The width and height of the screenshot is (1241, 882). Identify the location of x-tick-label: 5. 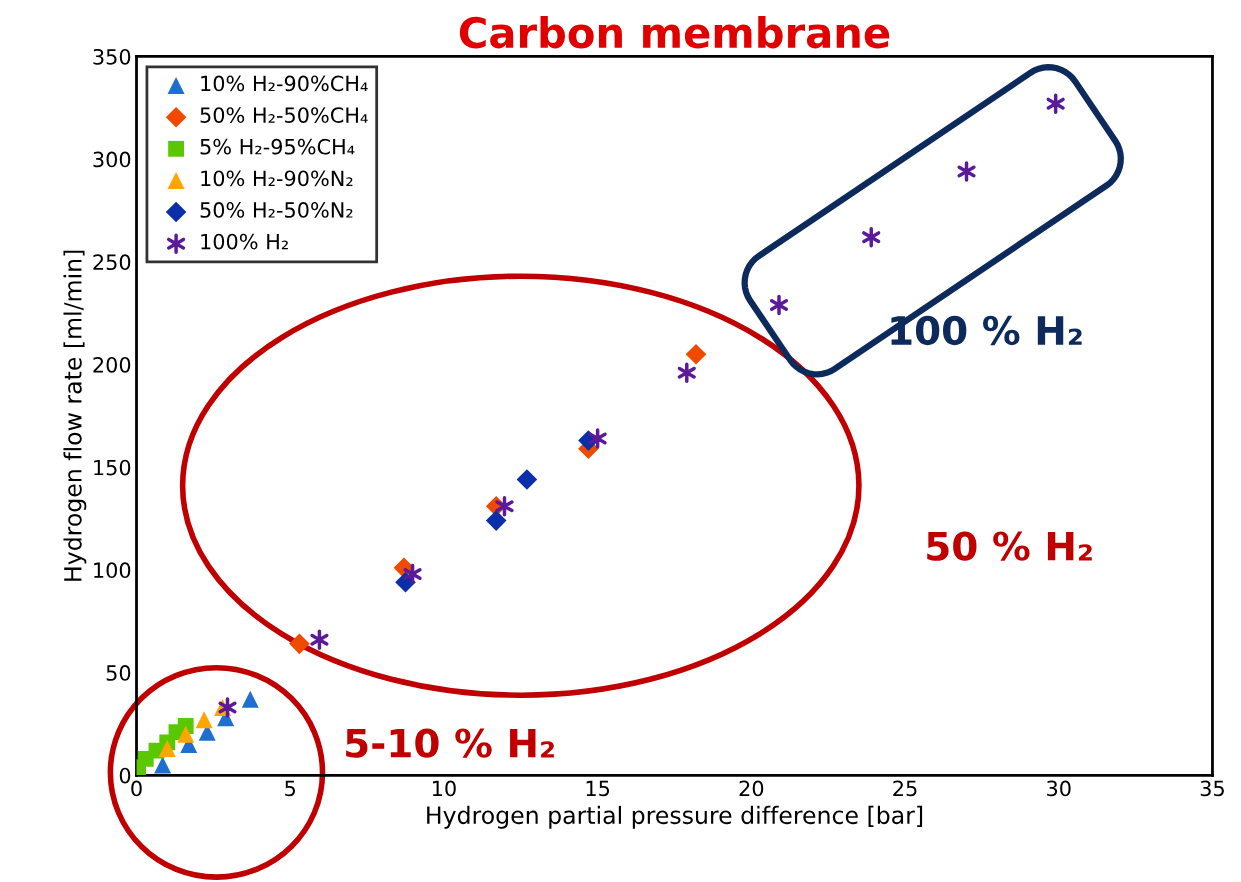
(290, 788).